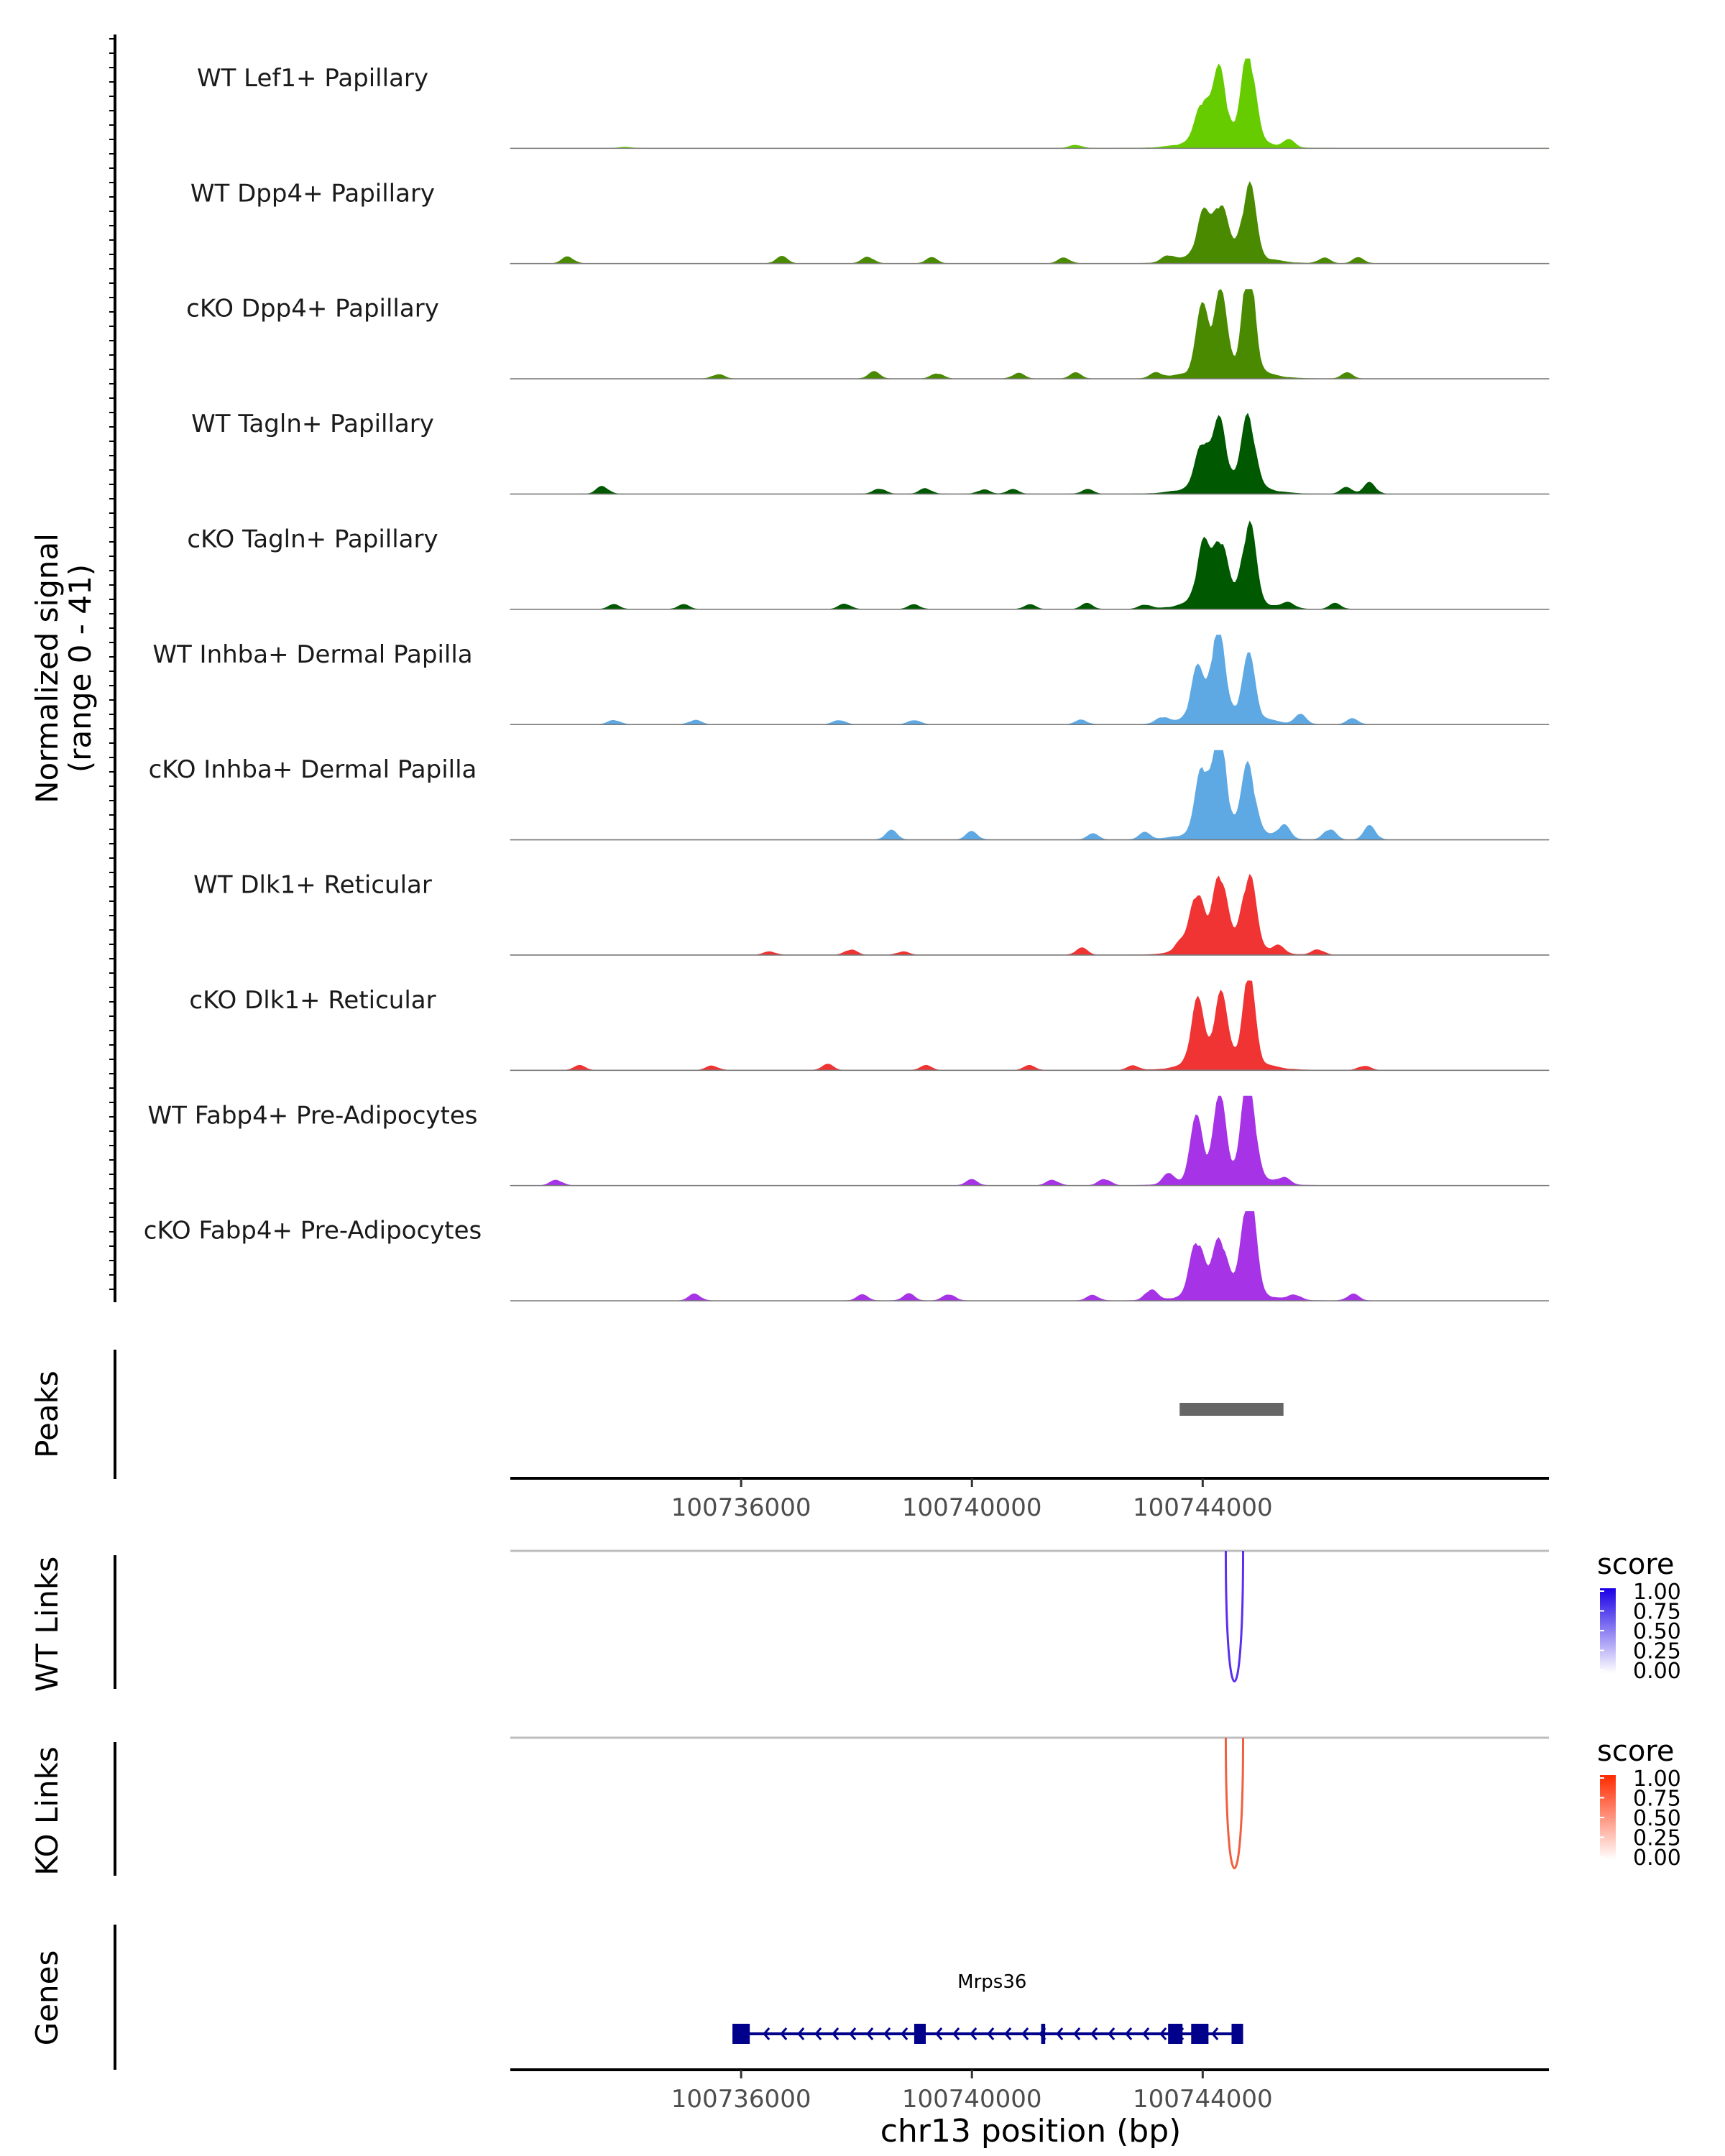  I want to click on coverage-track: WT Inhba+ Dermal Papilla, so click(851, 680).